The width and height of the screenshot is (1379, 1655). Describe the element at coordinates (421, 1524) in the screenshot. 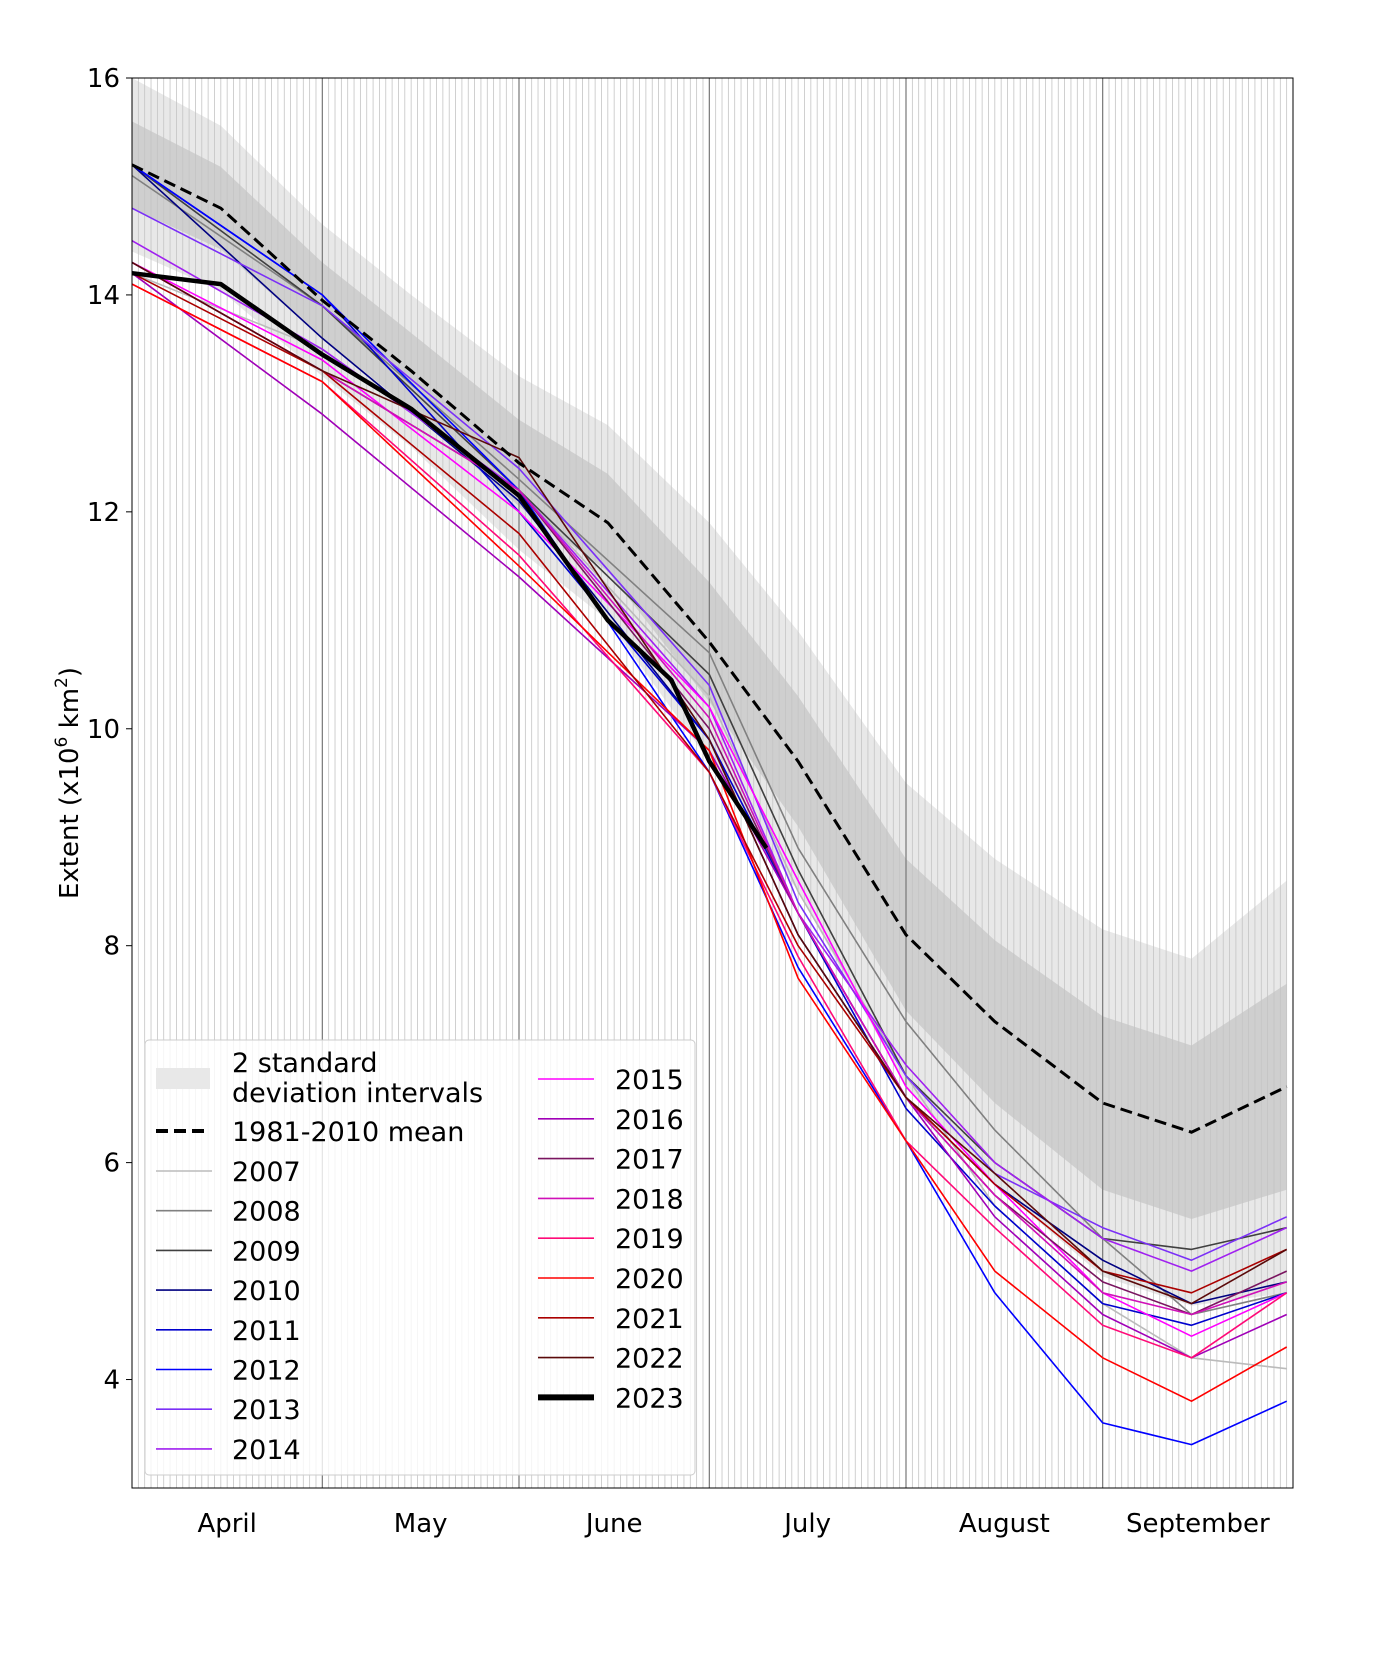

I see `x-month-label: May` at that location.